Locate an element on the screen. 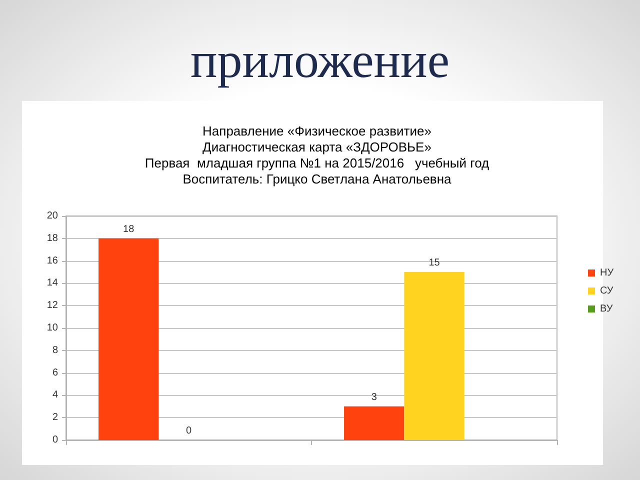 Image resolution: width=640 pixels, height=480 pixels. legend-label: СУ is located at coordinates (607, 291).